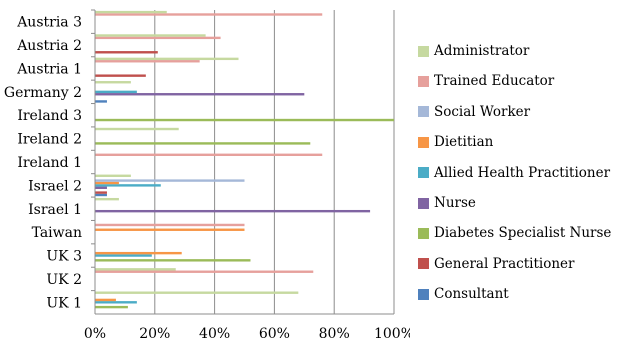 The height and width of the screenshot is (342, 624). I want to click on x-tick-label: 0%, so click(95, 334).